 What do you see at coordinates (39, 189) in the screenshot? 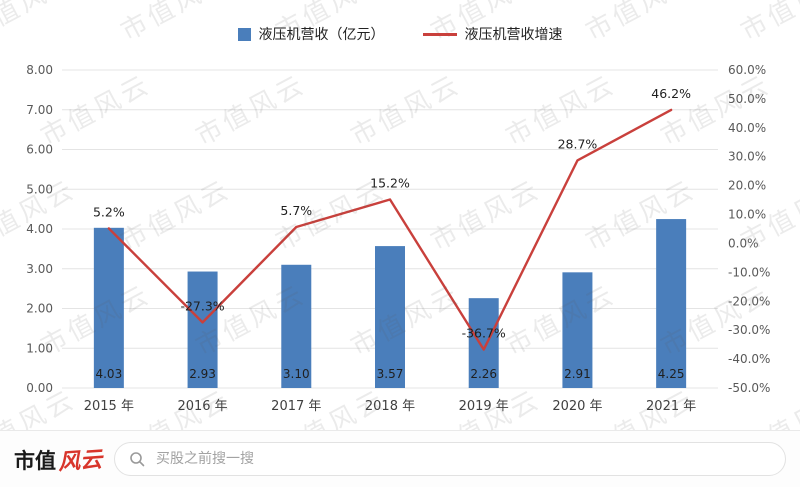
I see `left-axis-tick: 5.00` at bounding box center [39, 189].